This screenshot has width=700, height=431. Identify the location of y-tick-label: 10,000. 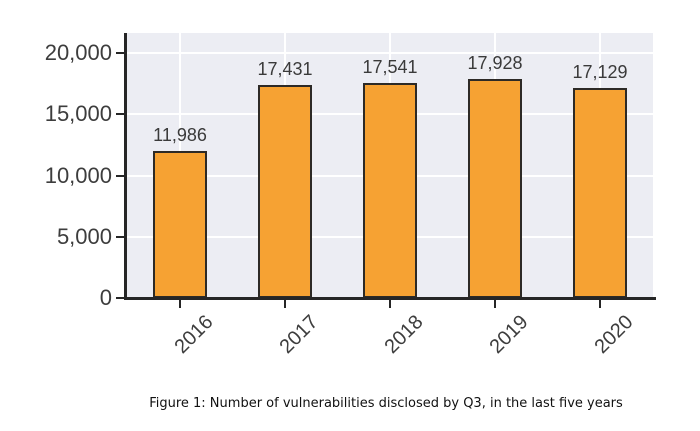
(78, 175).